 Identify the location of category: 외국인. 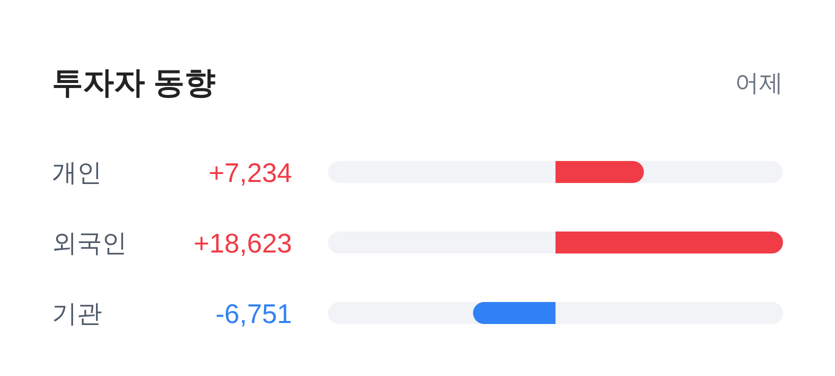
(89, 244).